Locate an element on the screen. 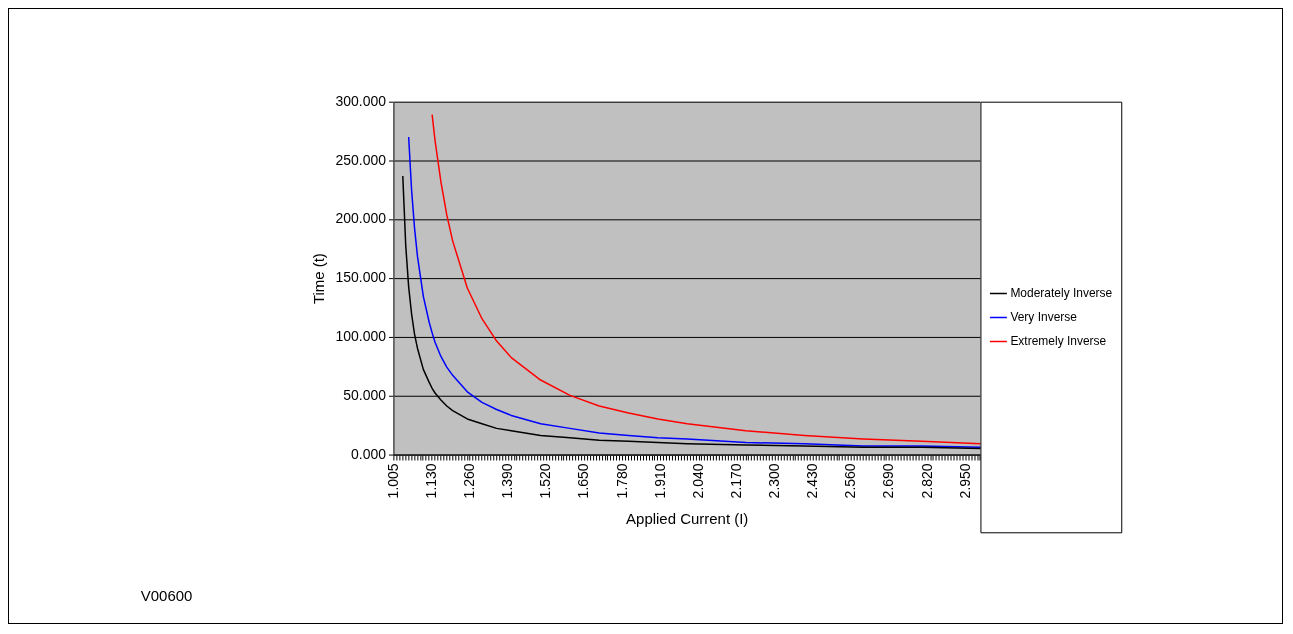  x-tick-label: 1.780 is located at coordinates (621, 481).